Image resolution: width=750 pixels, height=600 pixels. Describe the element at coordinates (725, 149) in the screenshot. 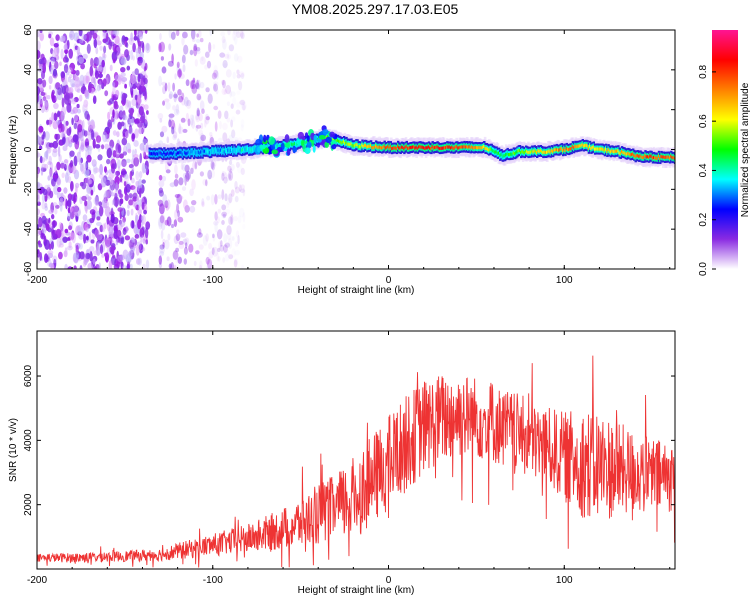

I see `colorbar-gradient` at that location.